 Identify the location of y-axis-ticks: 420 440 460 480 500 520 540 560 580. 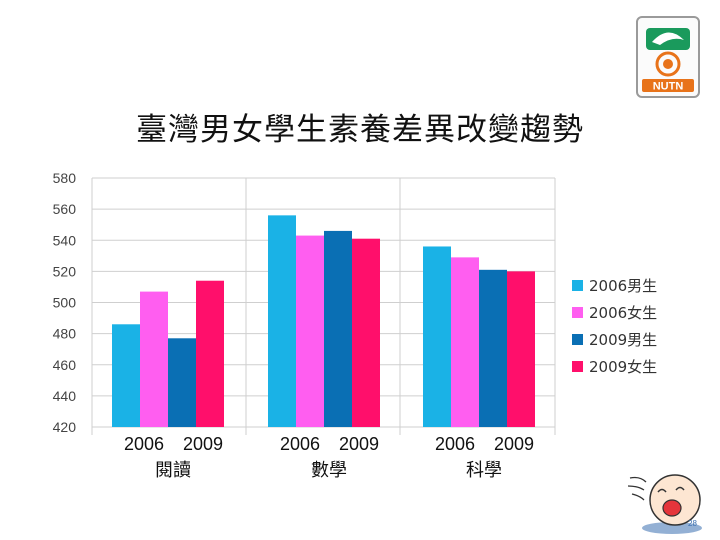
(65, 302).